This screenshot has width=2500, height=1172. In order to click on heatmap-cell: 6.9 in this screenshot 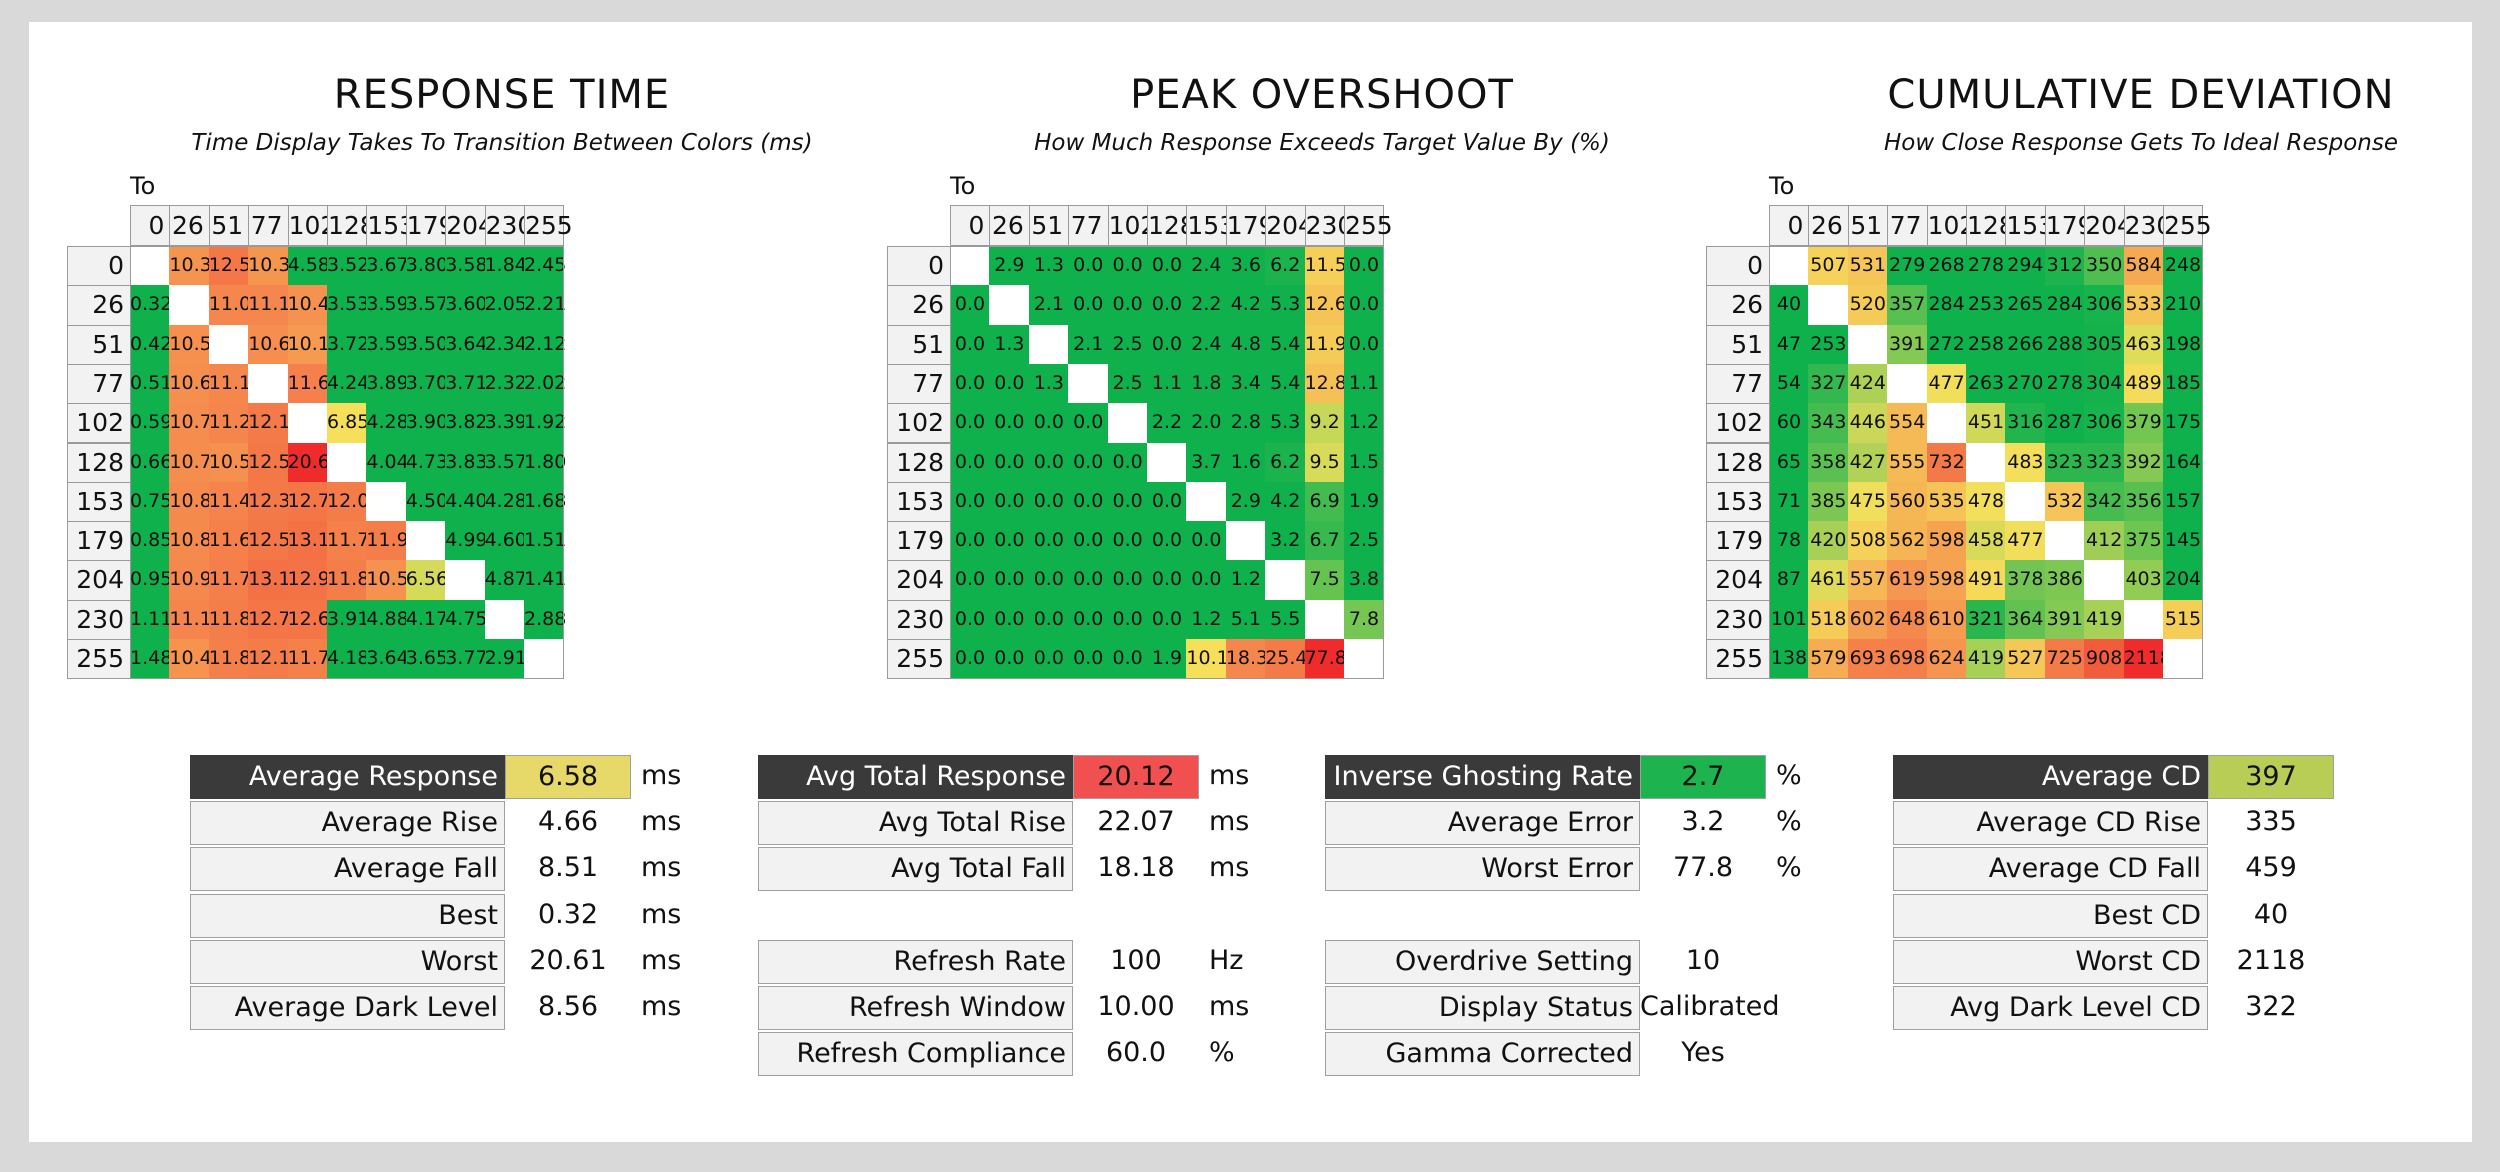, I will do `click(1324, 501)`.